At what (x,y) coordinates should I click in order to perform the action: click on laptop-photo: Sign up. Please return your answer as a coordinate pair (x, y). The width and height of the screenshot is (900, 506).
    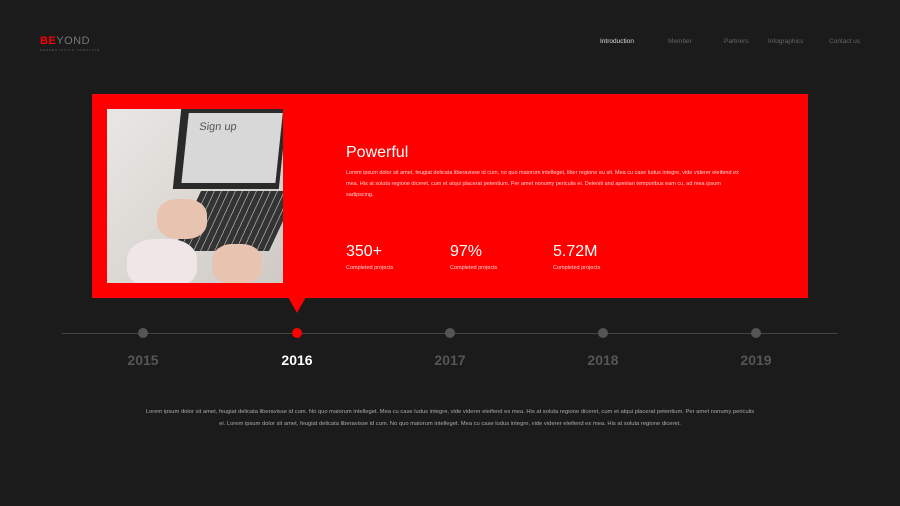
    Looking at the image, I should click on (195, 196).